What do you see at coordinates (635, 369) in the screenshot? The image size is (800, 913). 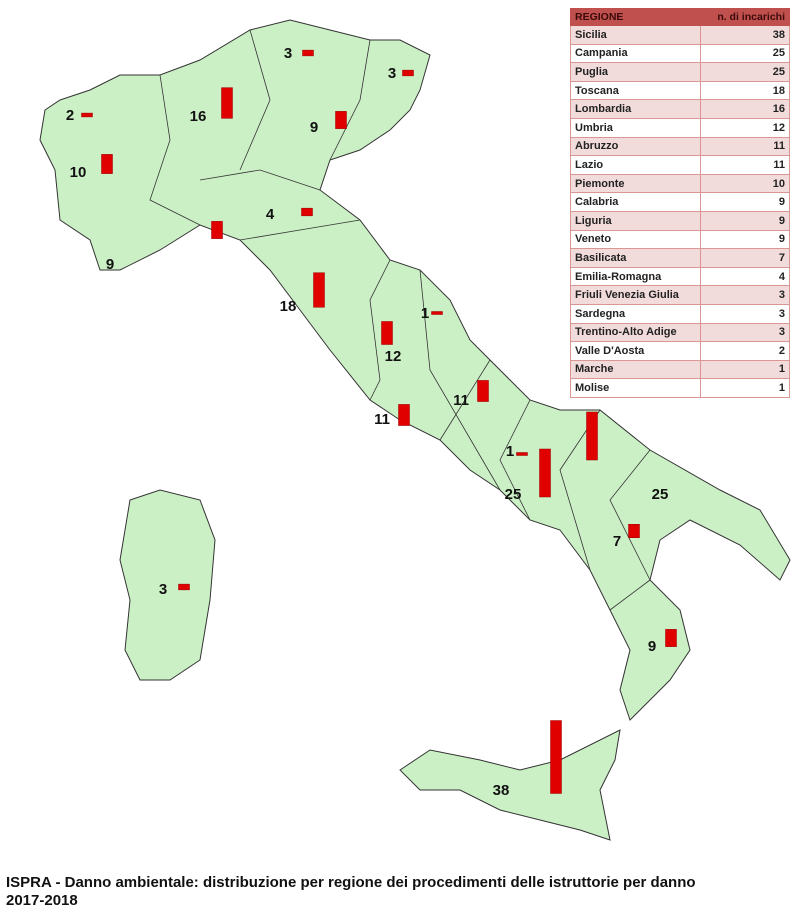 I see `region-name: Marche` at bounding box center [635, 369].